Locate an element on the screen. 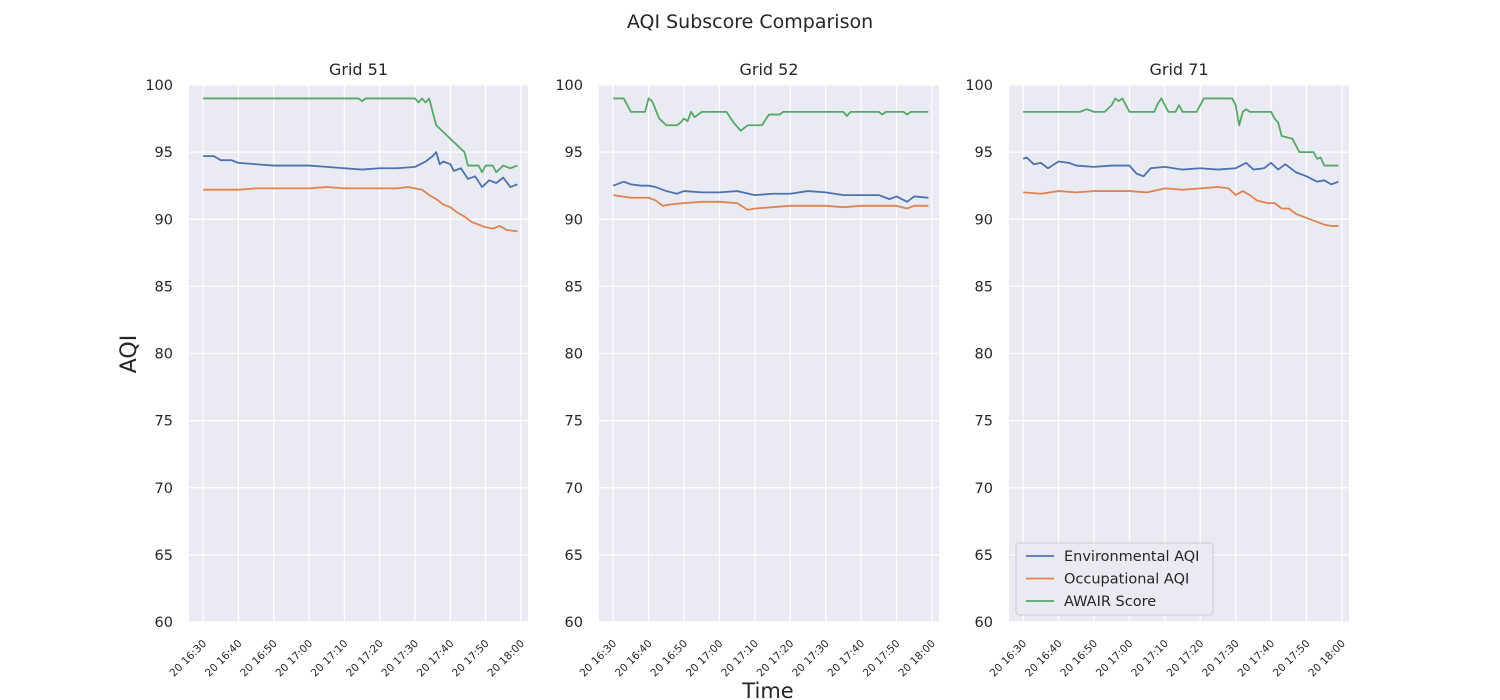 The height and width of the screenshot is (700, 1500). legend-label: Environmental AQI is located at coordinates (1131, 557).